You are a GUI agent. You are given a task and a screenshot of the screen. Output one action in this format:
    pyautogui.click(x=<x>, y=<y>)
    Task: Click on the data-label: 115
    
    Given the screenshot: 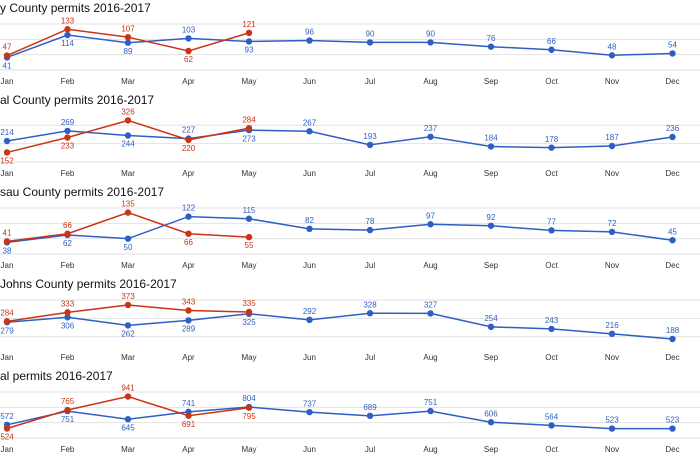 What is the action you would take?
    pyautogui.click(x=249, y=210)
    